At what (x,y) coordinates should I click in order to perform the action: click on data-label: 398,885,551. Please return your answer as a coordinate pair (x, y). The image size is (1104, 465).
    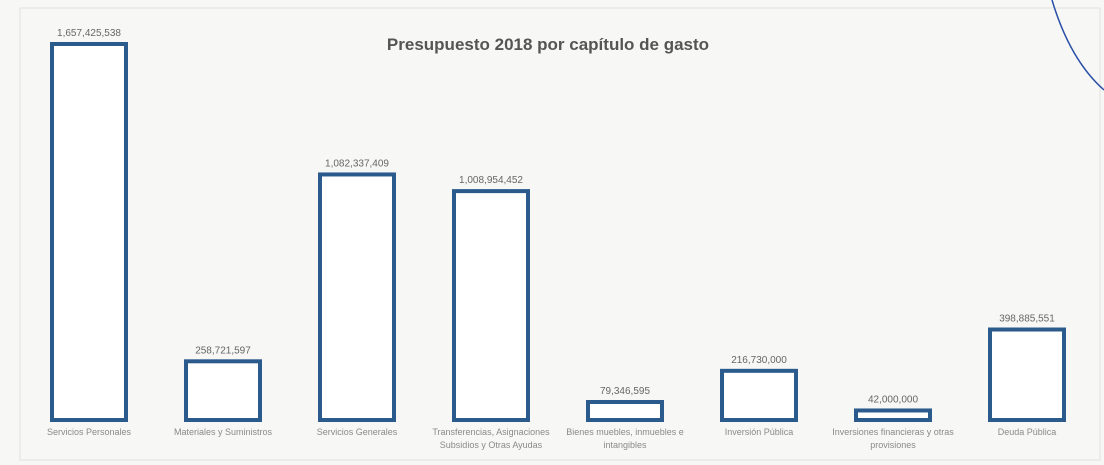
    Looking at the image, I should click on (1027, 319).